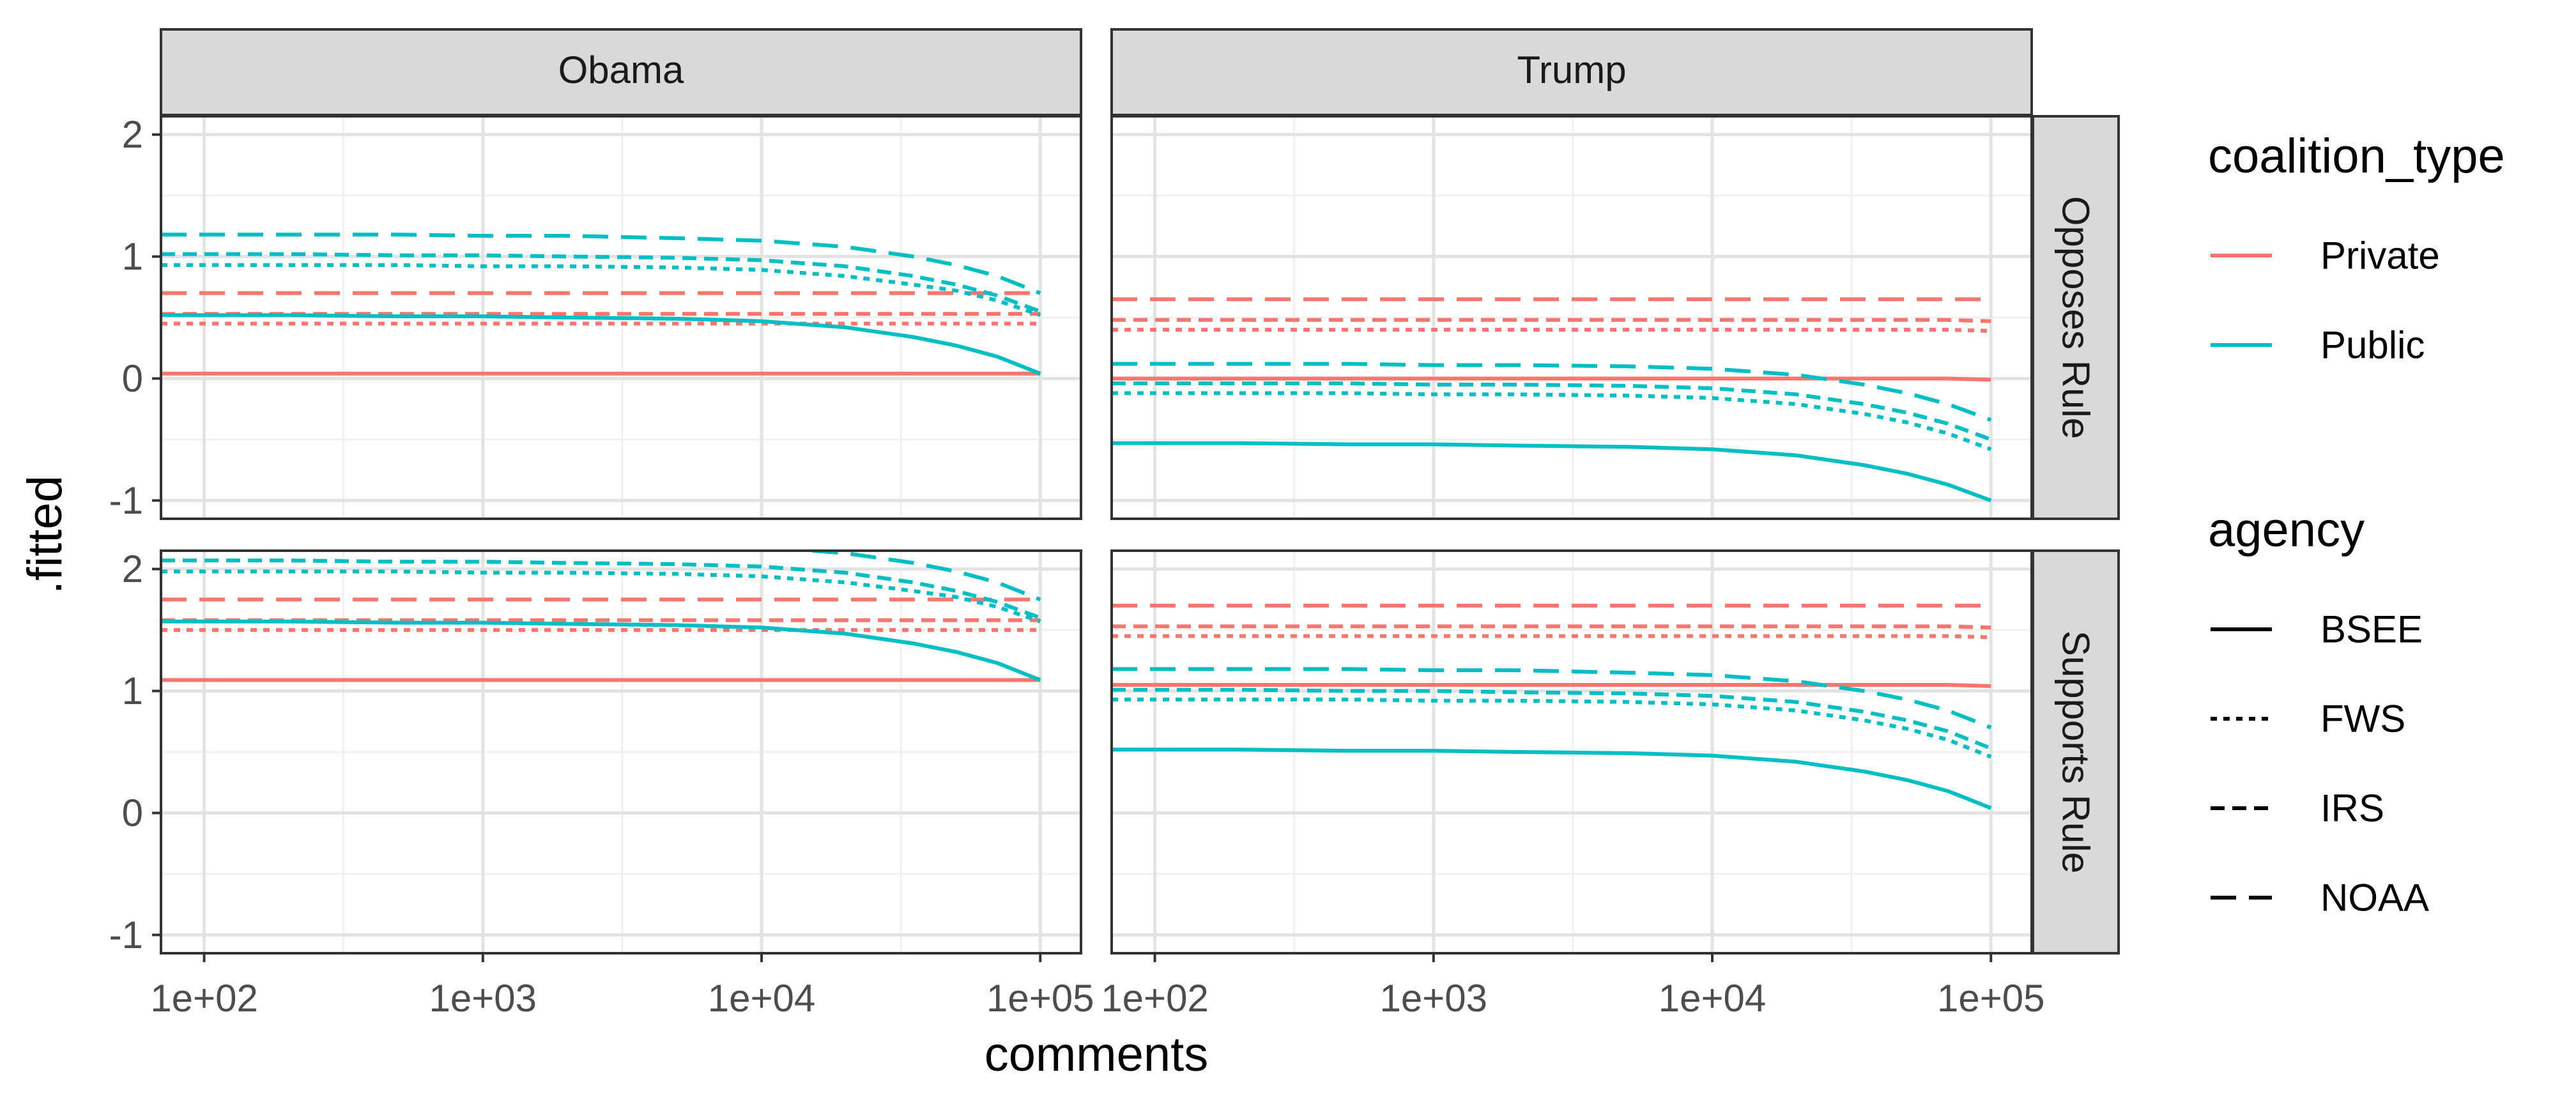  What do you see at coordinates (2380, 255) in the screenshot?
I see `legend-label: Private` at bounding box center [2380, 255].